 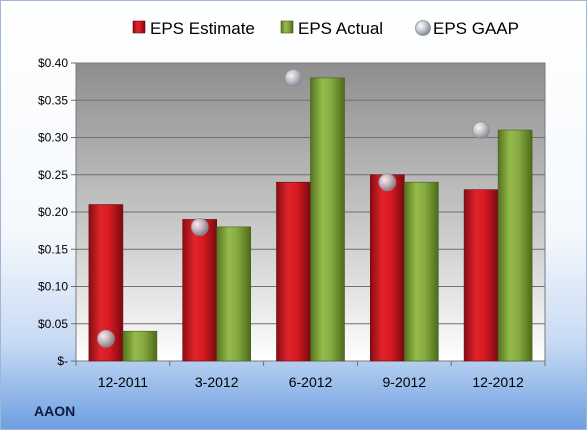 What do you see at coordinates (202, 28) in the screenshot?
I see `legend-label: EPS Estimate` at bounding box center [202, 28].